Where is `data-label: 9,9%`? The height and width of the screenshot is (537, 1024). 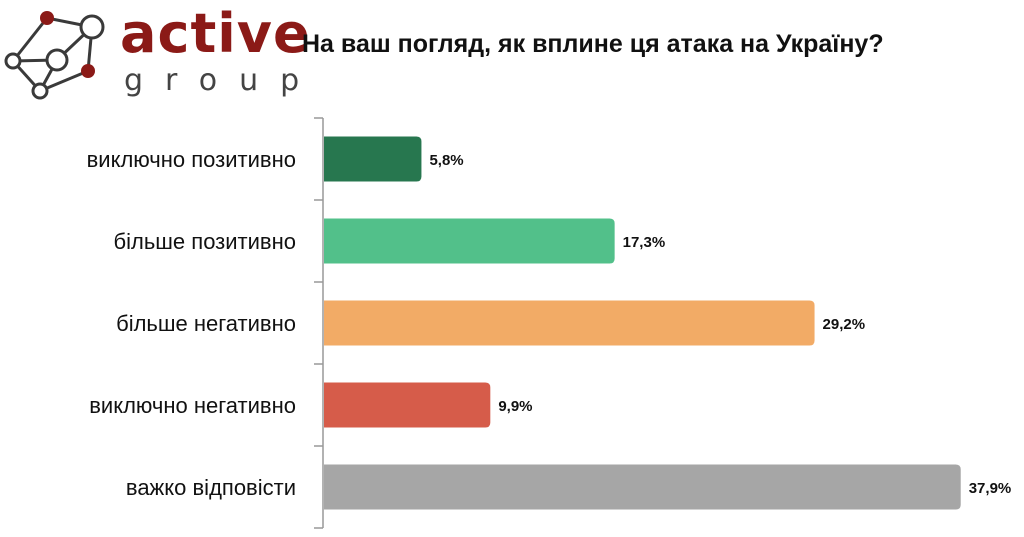
data-label: 9,9% is located at coordinates (515, 406).